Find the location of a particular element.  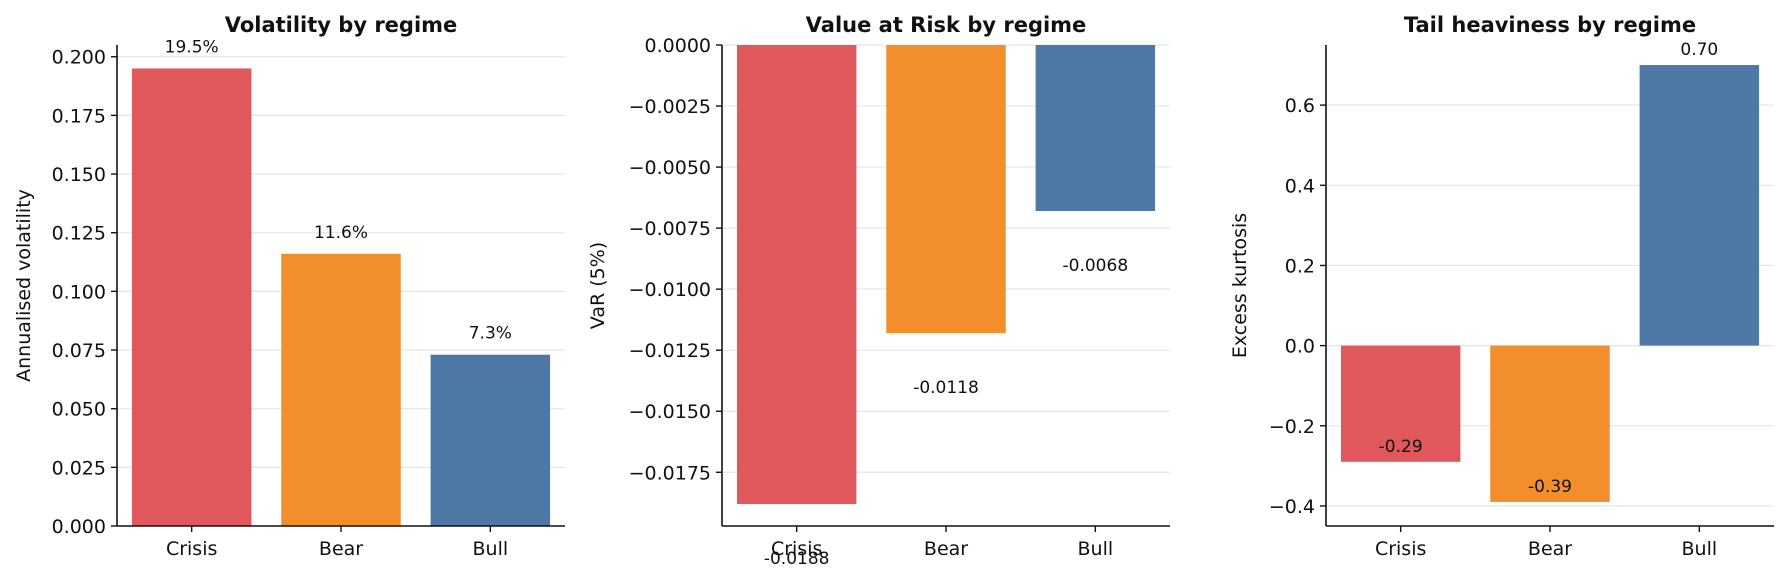

chart-title: Tail heaviness by regime is located at coordinates (1550, 25).